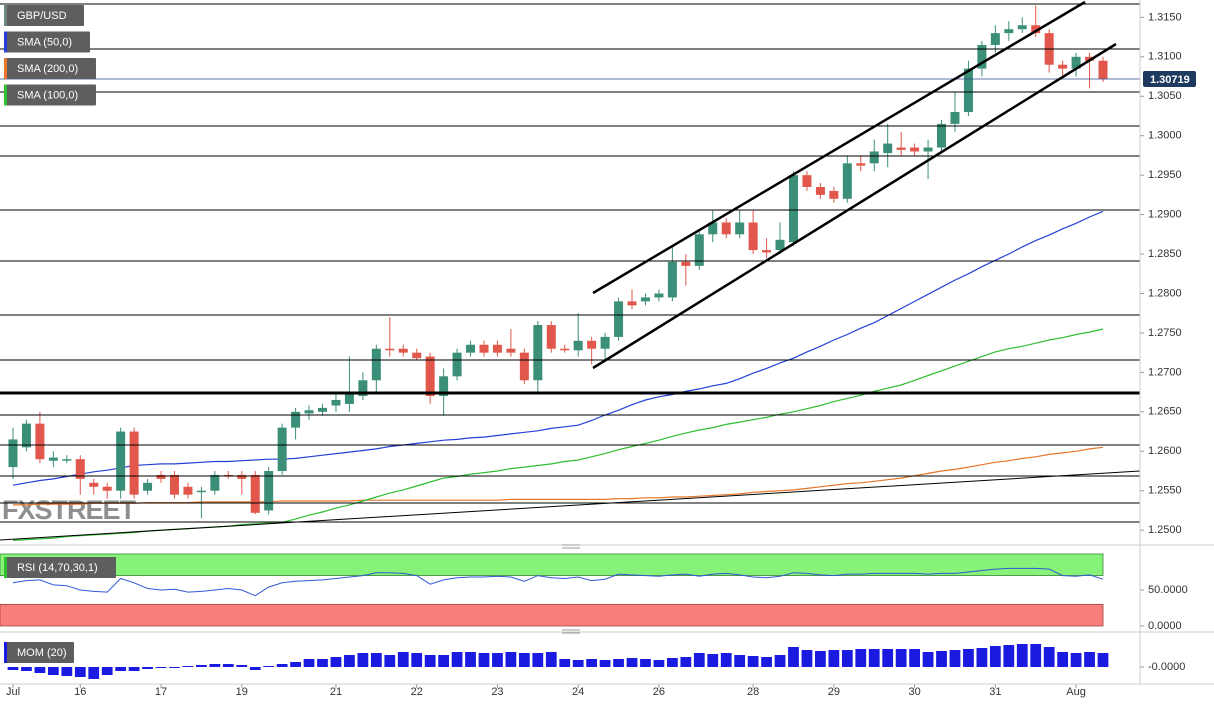  I want to click on y-tick-label: 50.0000, so click(1168, 590).